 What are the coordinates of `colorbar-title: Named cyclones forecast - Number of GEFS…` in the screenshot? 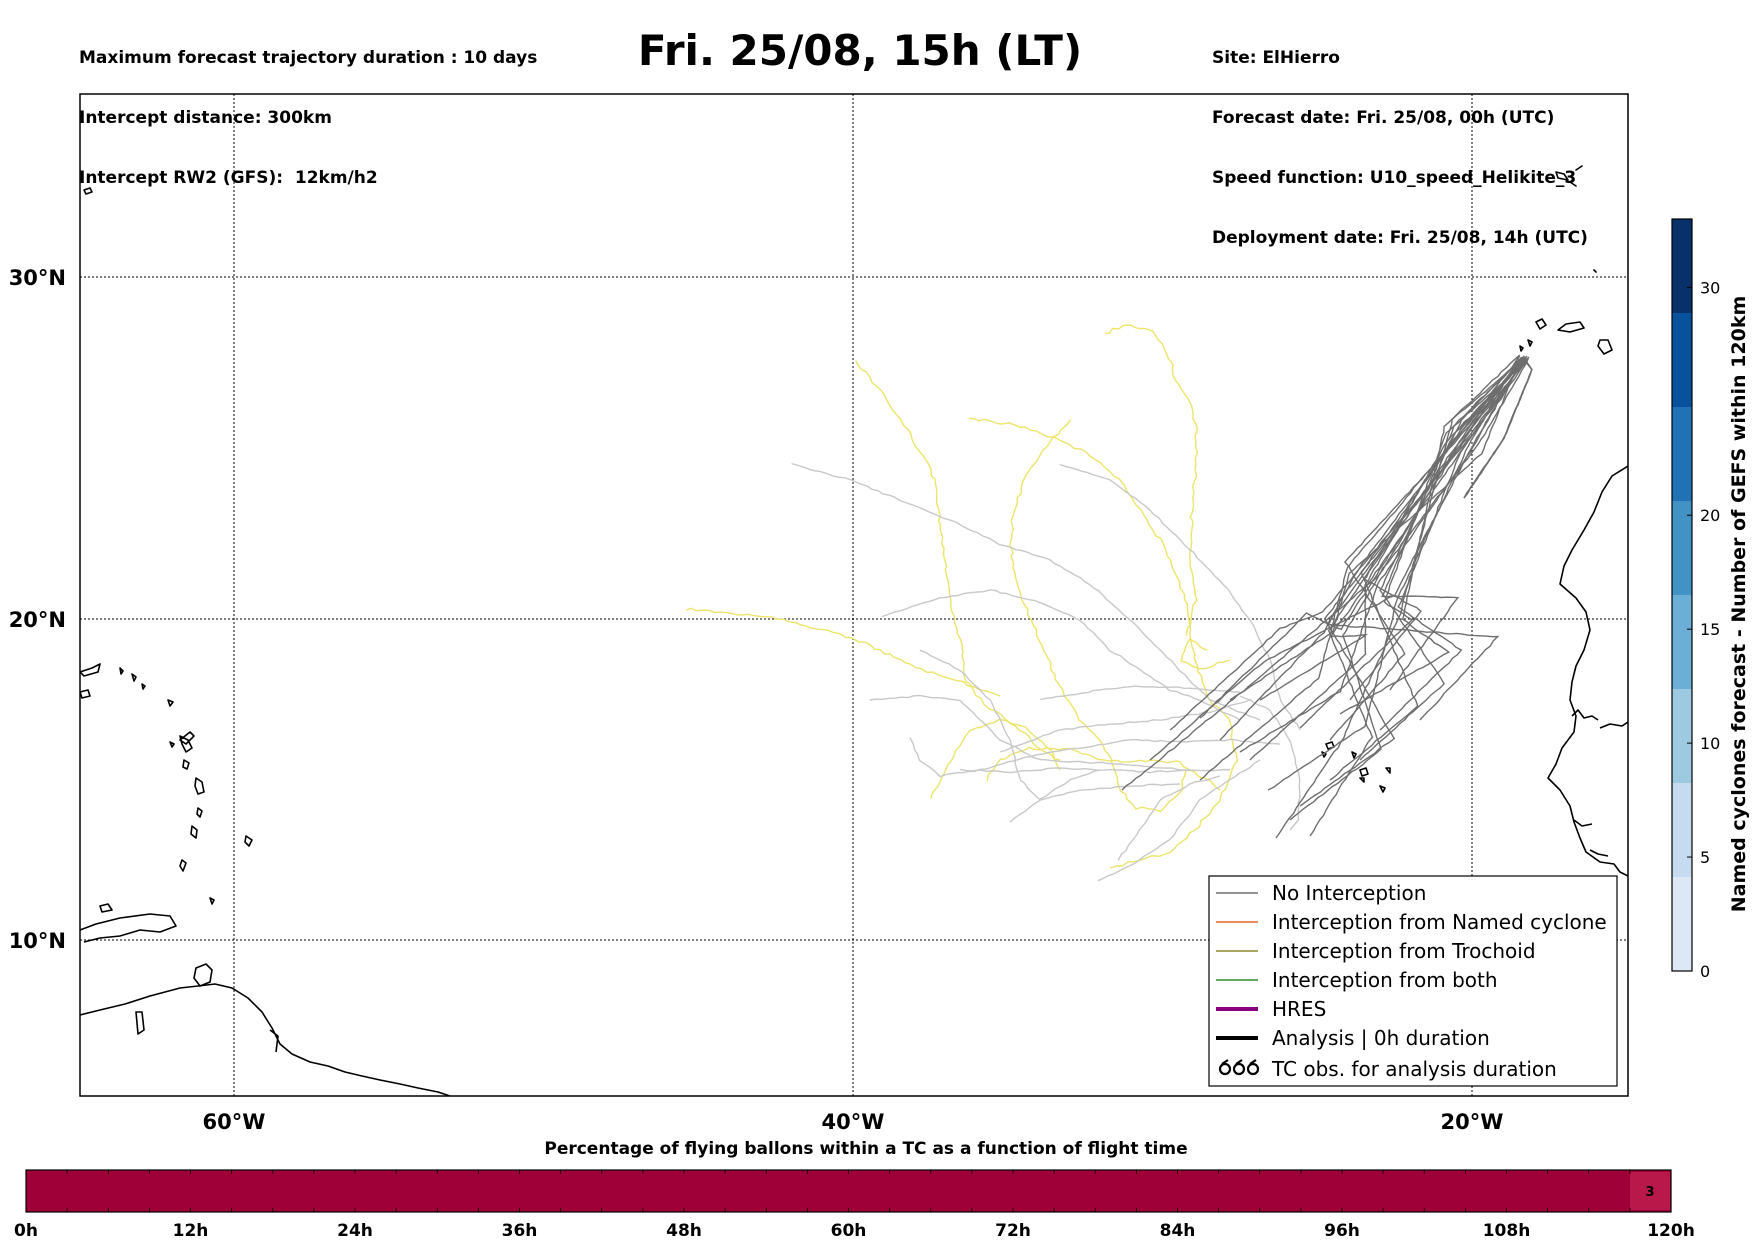 It's located at (1739, 604).